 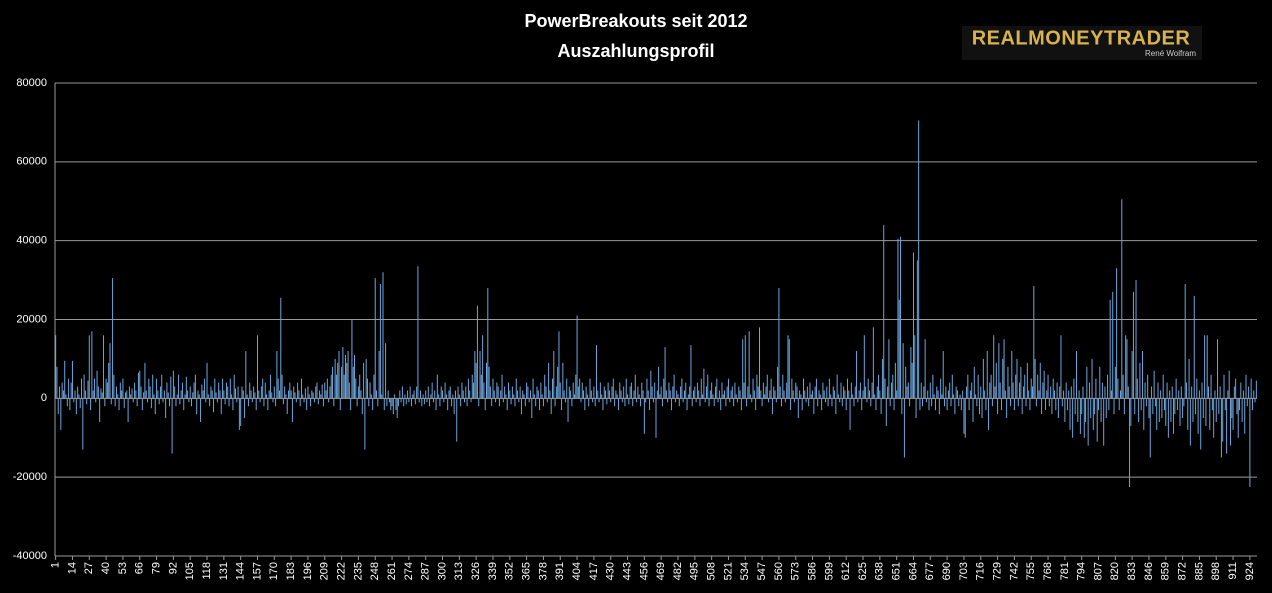 I want to click on x-tick-label: 391, so click(x=560, y=571).